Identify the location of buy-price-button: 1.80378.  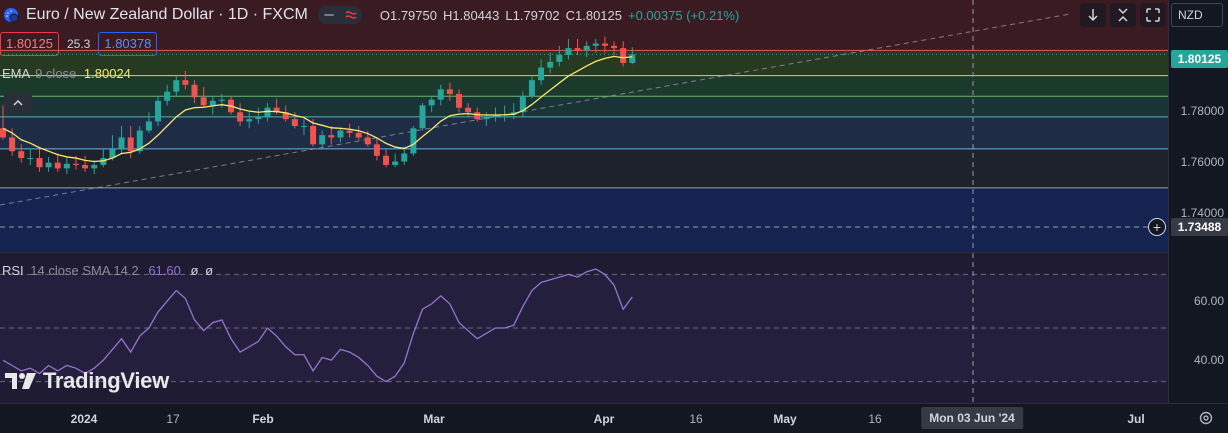
(128, 44).